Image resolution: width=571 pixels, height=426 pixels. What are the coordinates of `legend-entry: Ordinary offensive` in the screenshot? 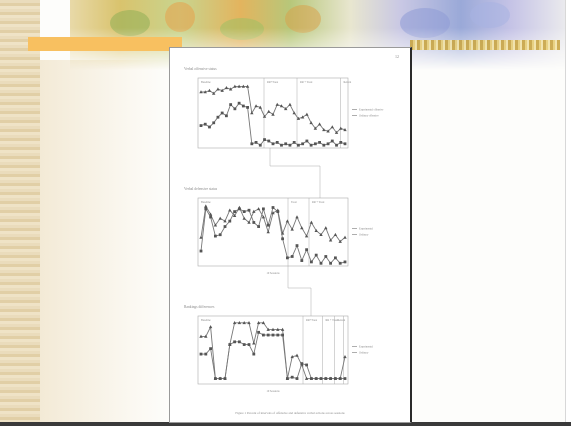 It's located at (369, 116).